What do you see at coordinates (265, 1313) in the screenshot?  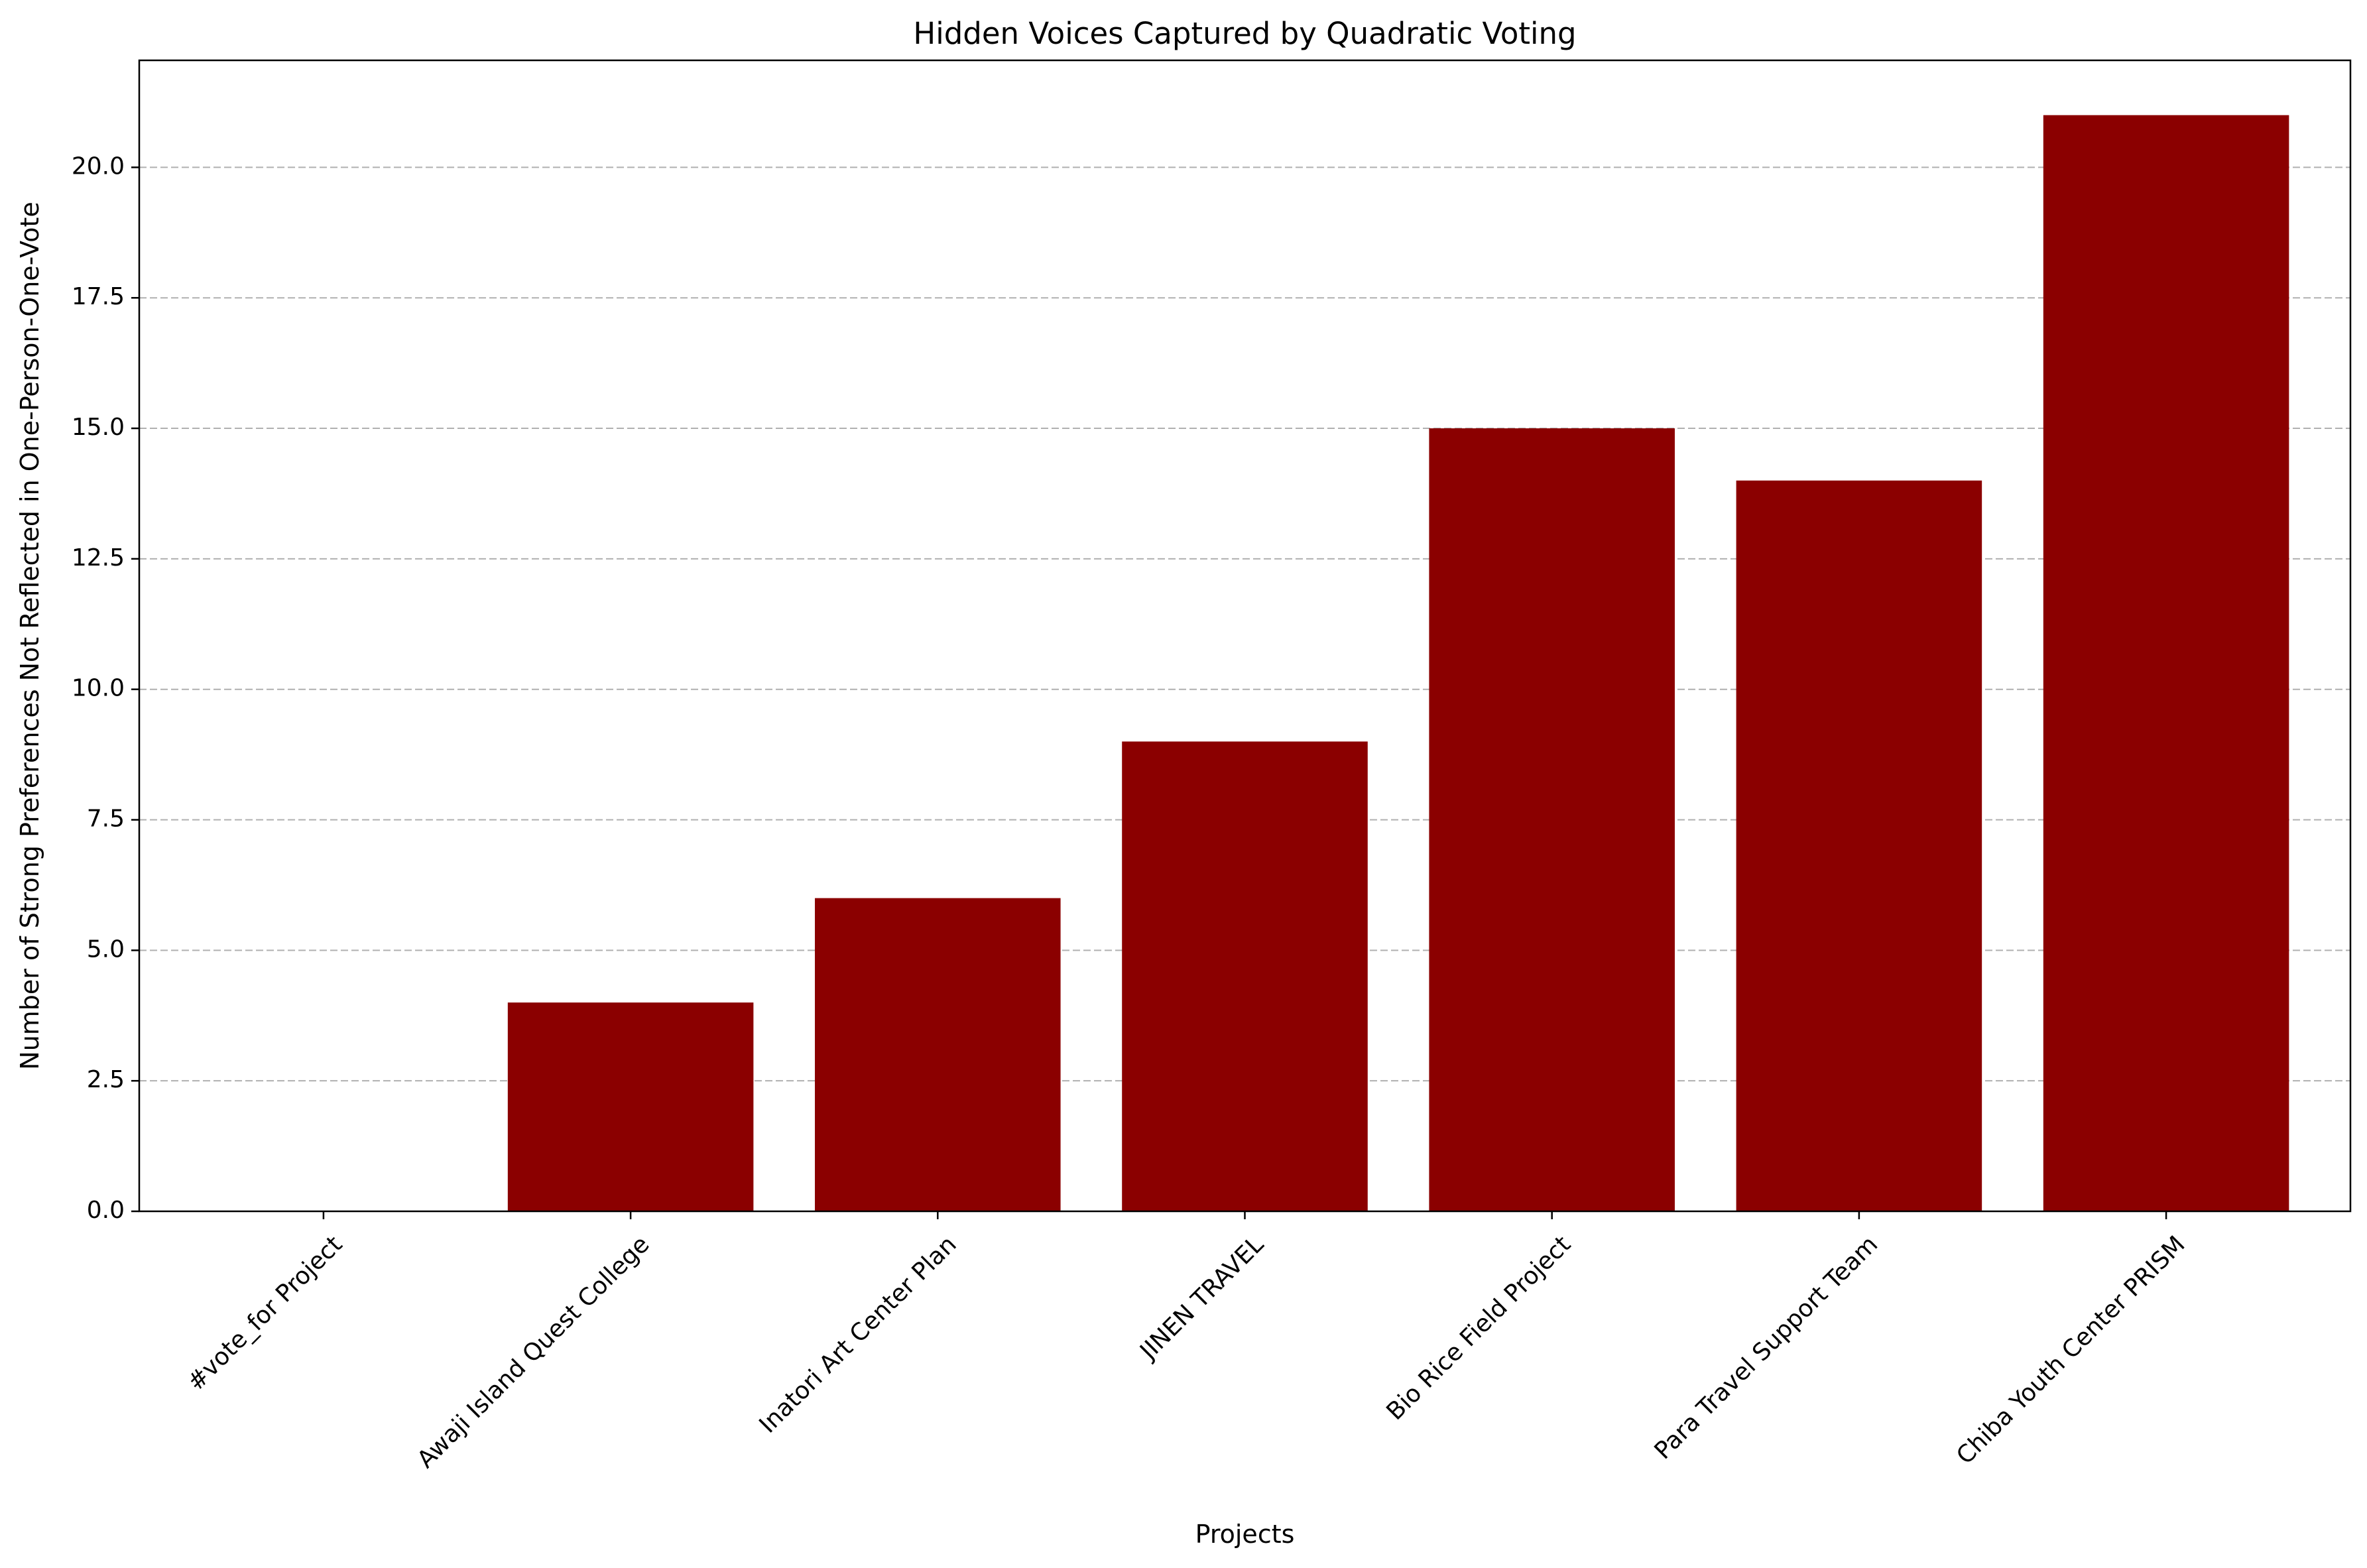 I see `x-tick-label: #vote_for Project` at bounding box center [265, 1313].